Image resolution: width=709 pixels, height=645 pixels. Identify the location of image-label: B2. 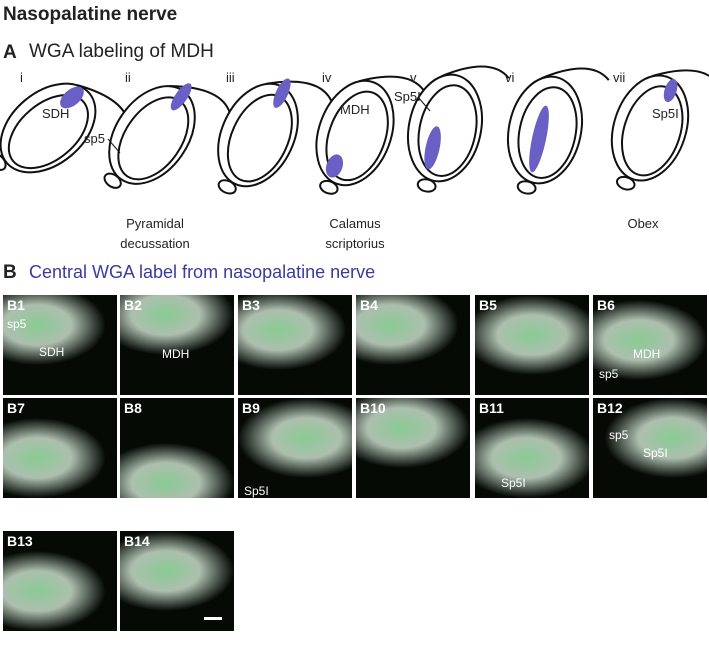
(133, 305).